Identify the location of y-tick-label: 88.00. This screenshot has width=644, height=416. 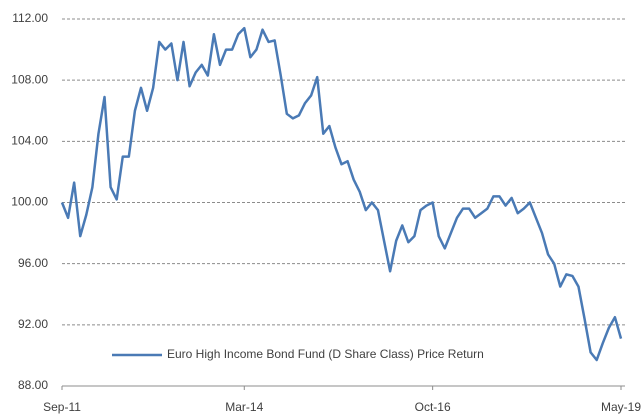
(33, 385).